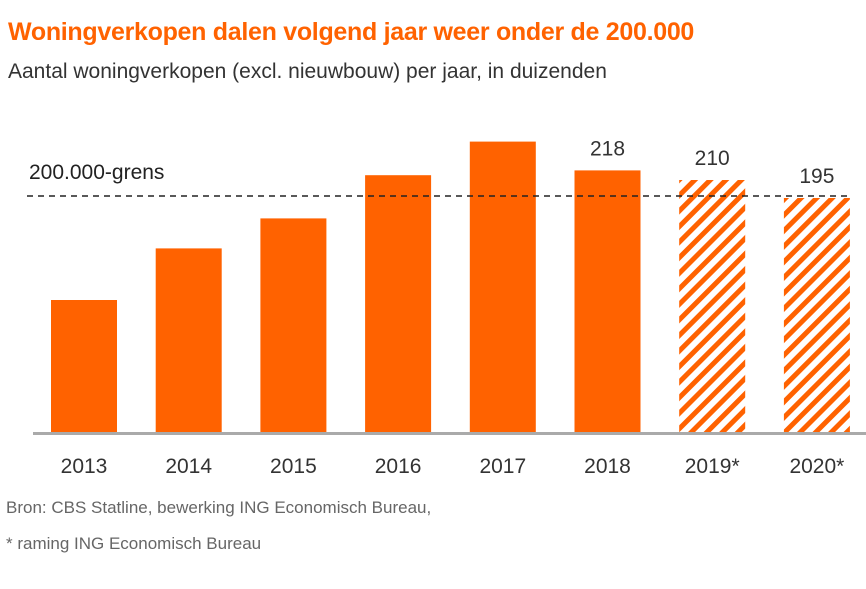 This screenshot has height=589, width=866. I want to click on x-tick-label: 2014, so click(188, 466).